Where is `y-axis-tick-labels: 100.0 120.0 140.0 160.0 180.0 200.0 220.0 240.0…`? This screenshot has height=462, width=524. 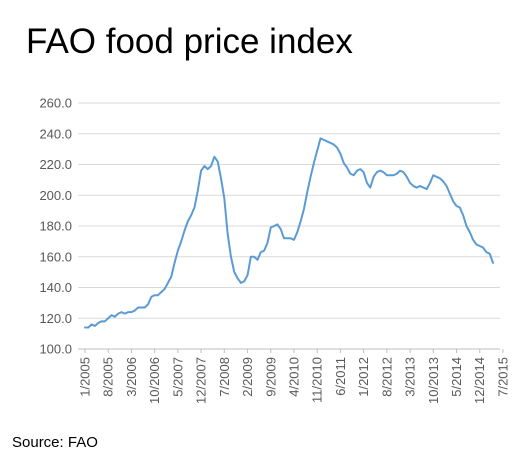
y-axis-tick-labels: 100.0 120.0 140.0 160.0 180.0 200.0 220.0 240.0… is located at coordinates (55, 226).